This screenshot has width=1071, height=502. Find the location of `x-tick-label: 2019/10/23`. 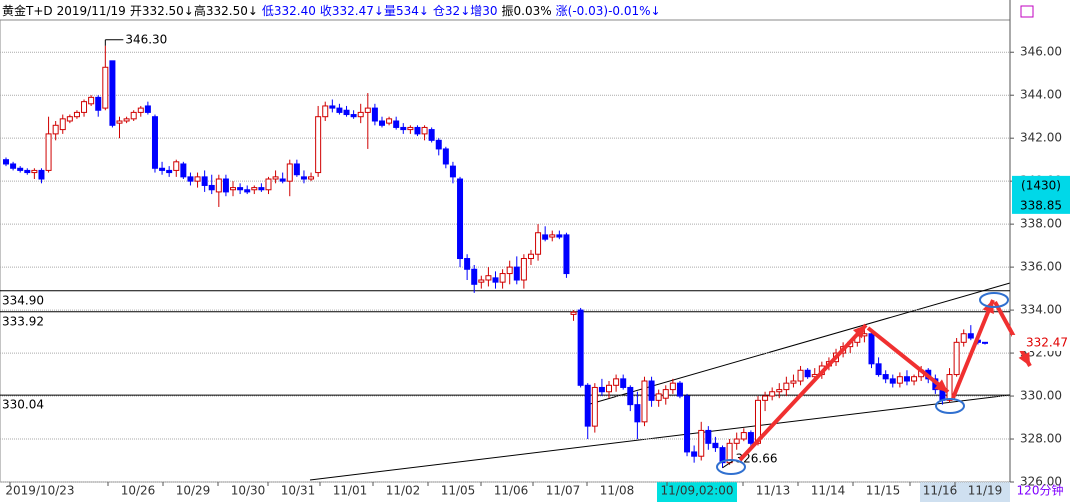

x-tick-label: 2019/10/23 is located at coordinates (39, 491).